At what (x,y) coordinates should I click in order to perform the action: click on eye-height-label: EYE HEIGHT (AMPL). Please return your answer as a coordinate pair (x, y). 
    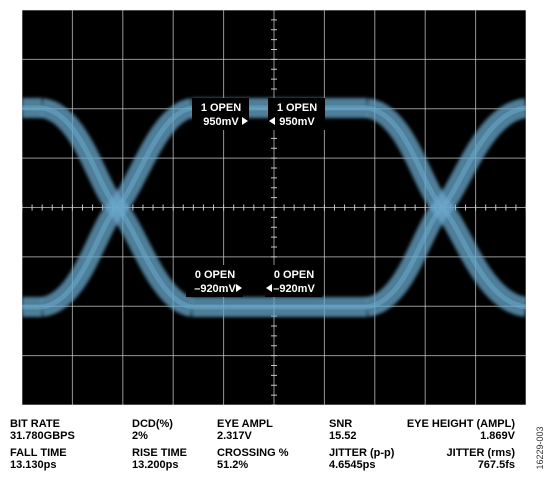
    Looking at the image, I should click on (460, 424).